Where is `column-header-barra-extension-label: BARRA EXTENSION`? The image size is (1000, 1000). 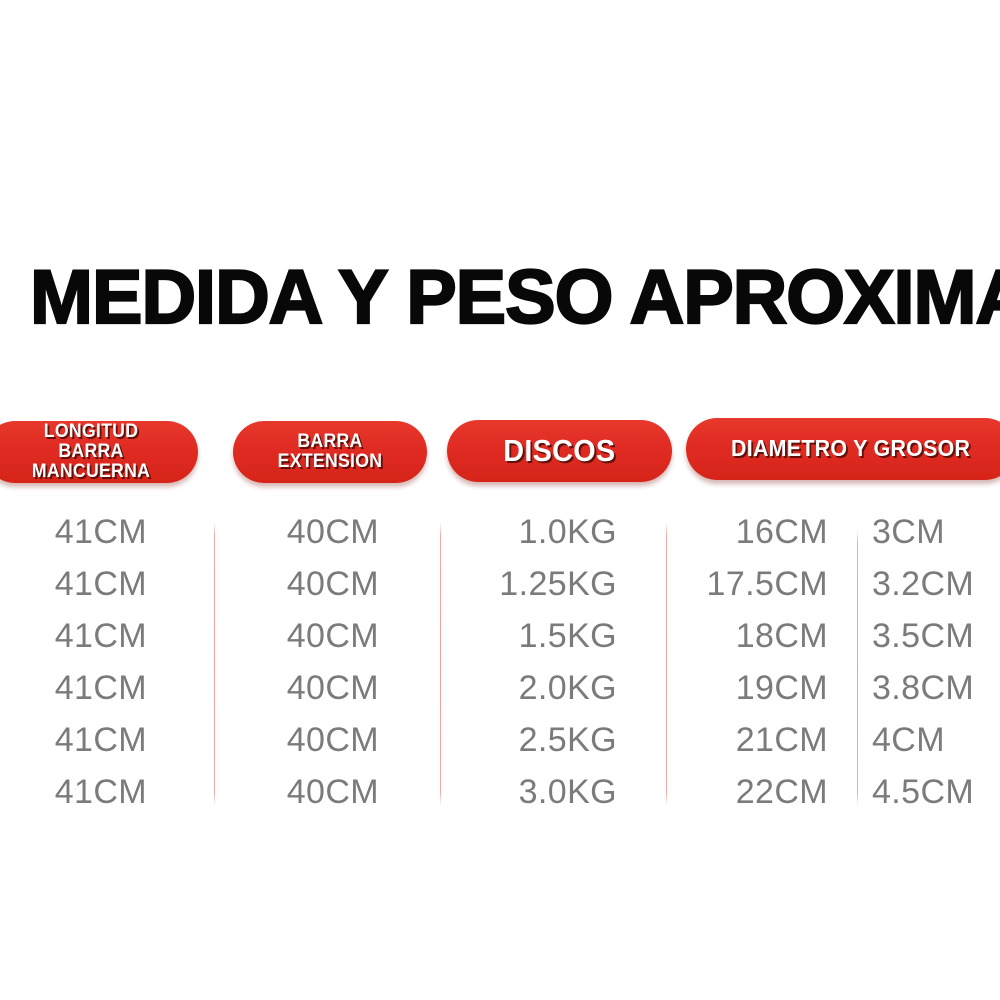
column-header-barra-extension-label: BARRA EXTENSION is located at coordinates (330, 451).